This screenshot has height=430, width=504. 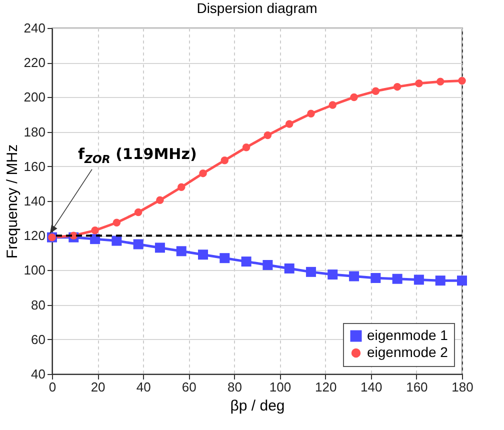 What do you see at coordinates (38, 374) in the screenshot?
I see `y-tick-label: 40` at bounding box center [38, 374].